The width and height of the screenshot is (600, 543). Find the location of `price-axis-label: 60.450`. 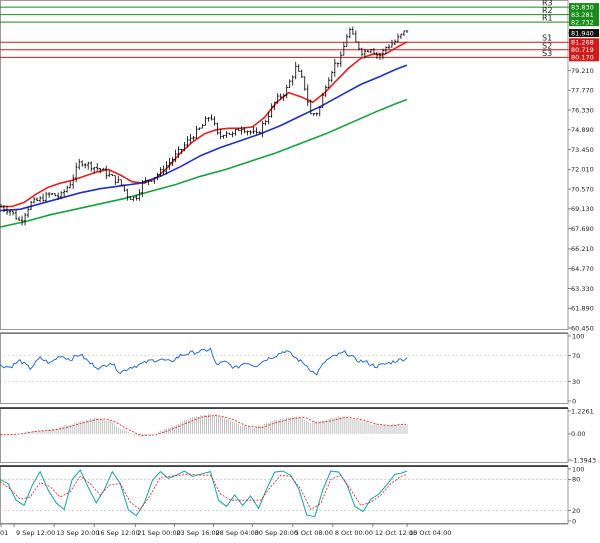

price-axis-label: 60.450 is located at coordinates (582, 328).